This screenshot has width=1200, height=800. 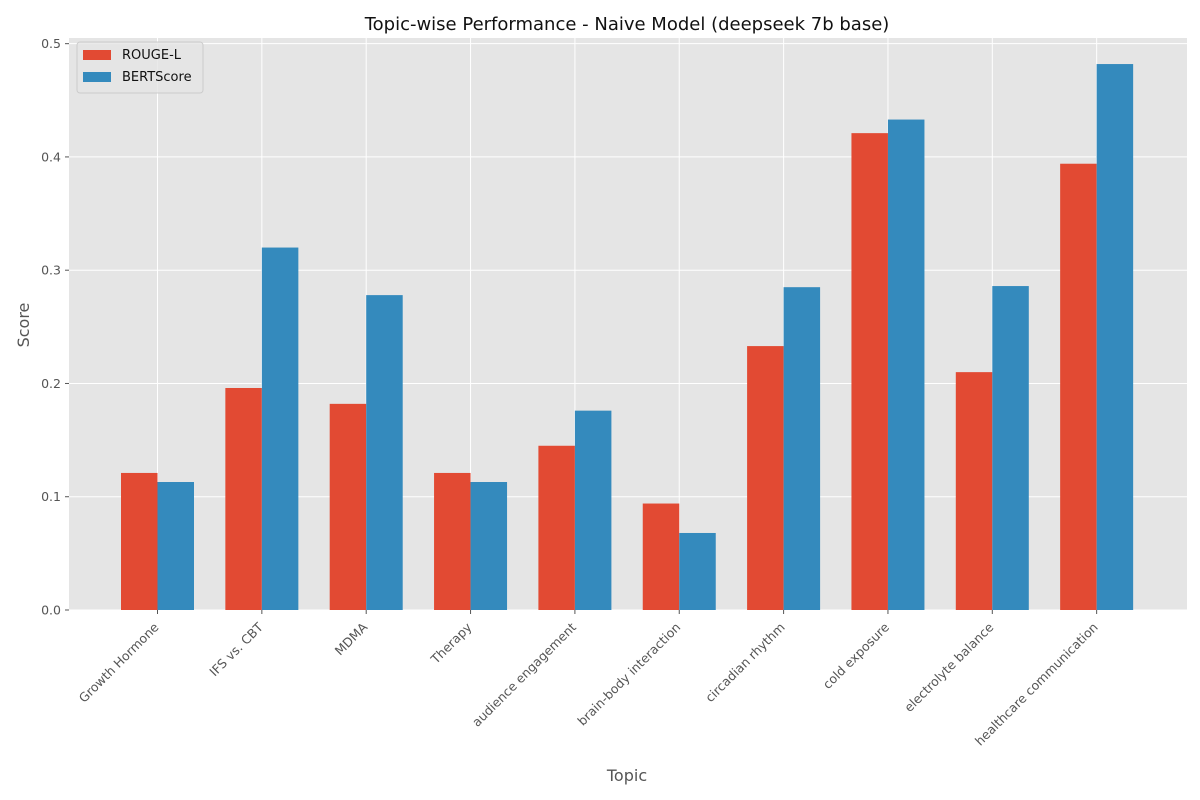 What do you see at coordinates (452, 541) in the screenshot?
I see `bar-rouge-l-therapy` at bounding box center [452, 541].